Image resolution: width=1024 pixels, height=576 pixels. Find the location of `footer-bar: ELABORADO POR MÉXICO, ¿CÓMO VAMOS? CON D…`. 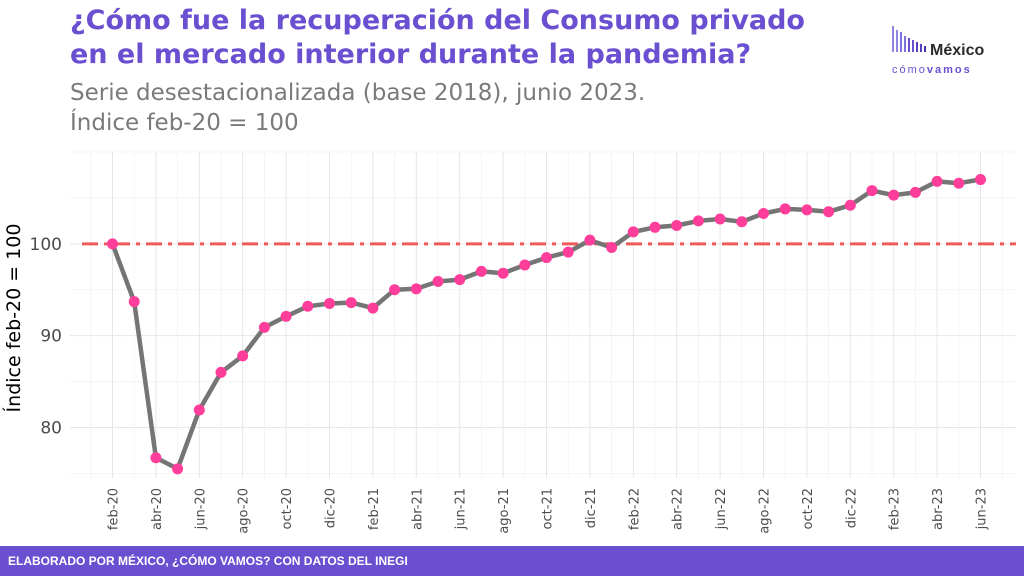

footer-bar: ELABORADO POR MÉXICO, ¿CÓMO VAMOS? CON D… is located at coordinates (512, 561).